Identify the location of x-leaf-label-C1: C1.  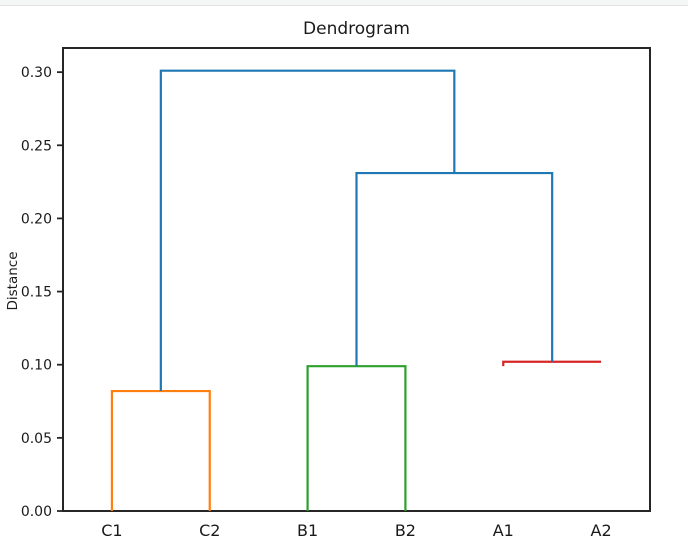
(111, 530).